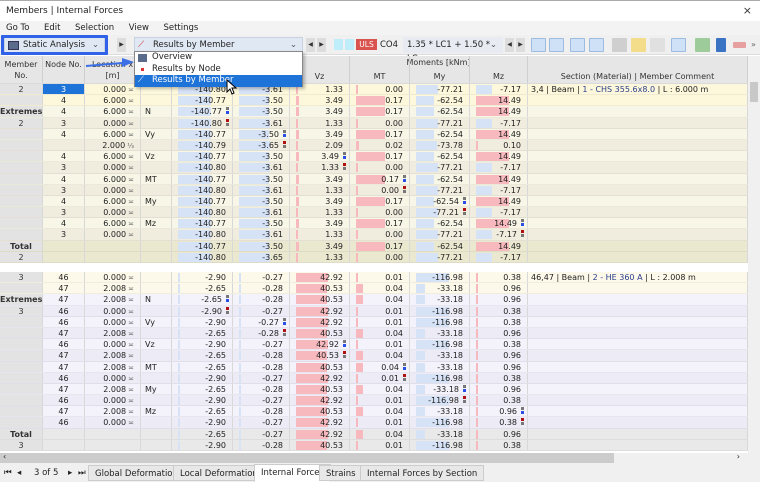 This screenshot has width=760, height=482. I want to click on table-row: 4 6.000 ≍ My -140.77 -3.50 3.49 0.17 -62.54 14.49, so click(374, 201).